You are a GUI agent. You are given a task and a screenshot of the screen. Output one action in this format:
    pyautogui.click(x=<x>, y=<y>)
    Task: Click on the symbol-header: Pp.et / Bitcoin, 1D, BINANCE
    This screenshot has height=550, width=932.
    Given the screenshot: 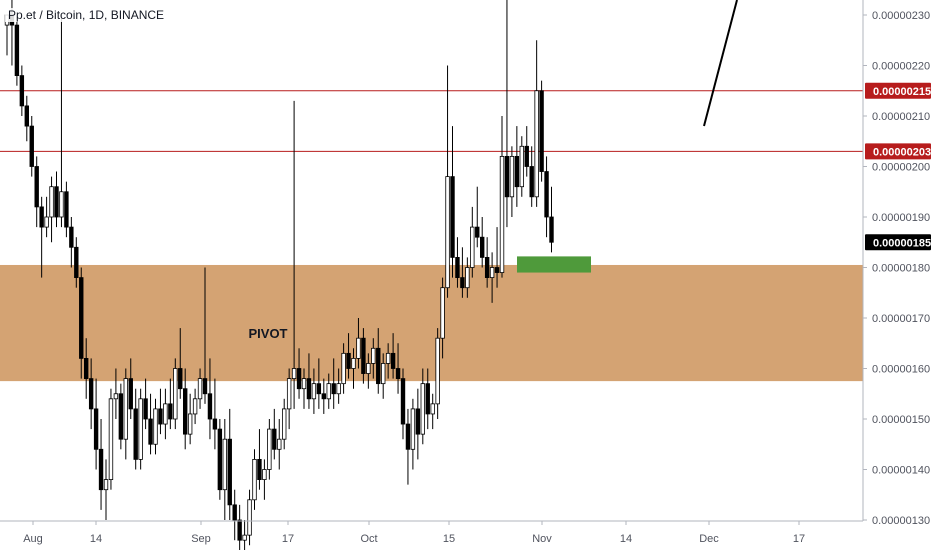 What is the action you would take?
    pyautogui.click(x=86, y=15)
    